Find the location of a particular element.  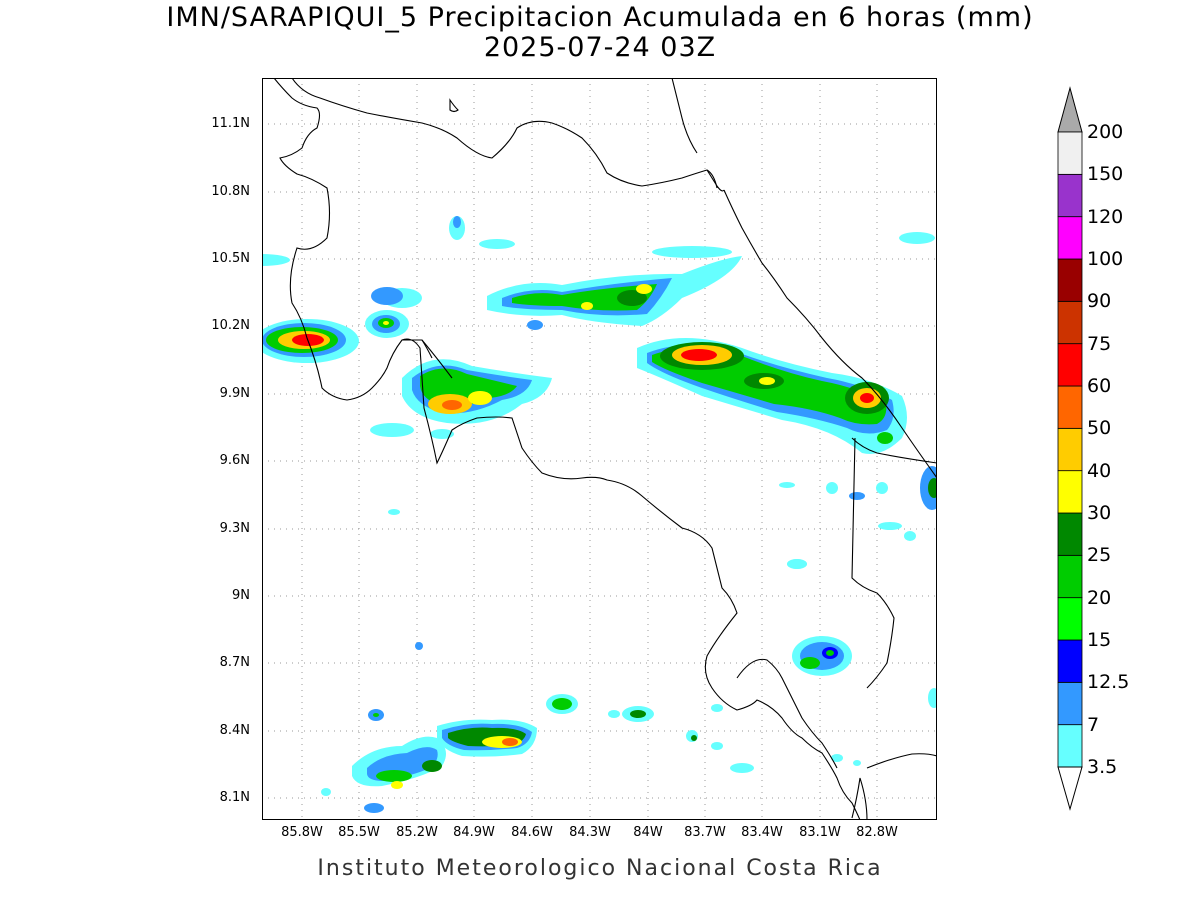

colorbar-label: 150 is located at coordinates (1105, 174).